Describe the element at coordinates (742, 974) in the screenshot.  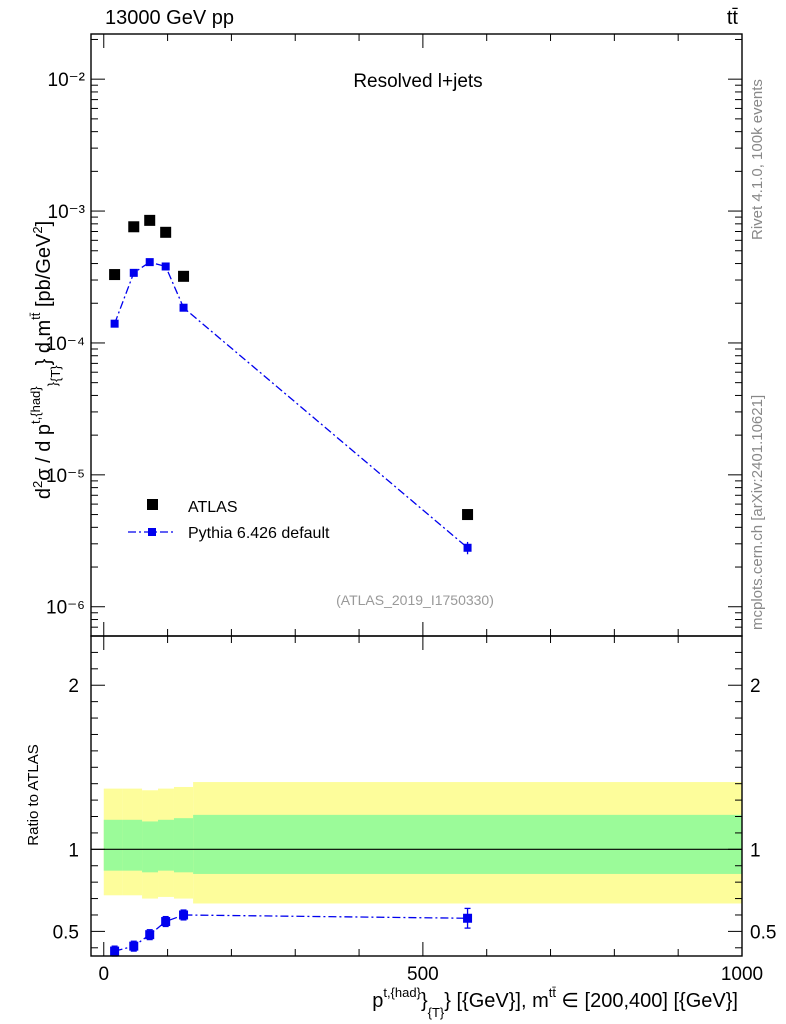
I see `x-tick-label: 1000` at that location.